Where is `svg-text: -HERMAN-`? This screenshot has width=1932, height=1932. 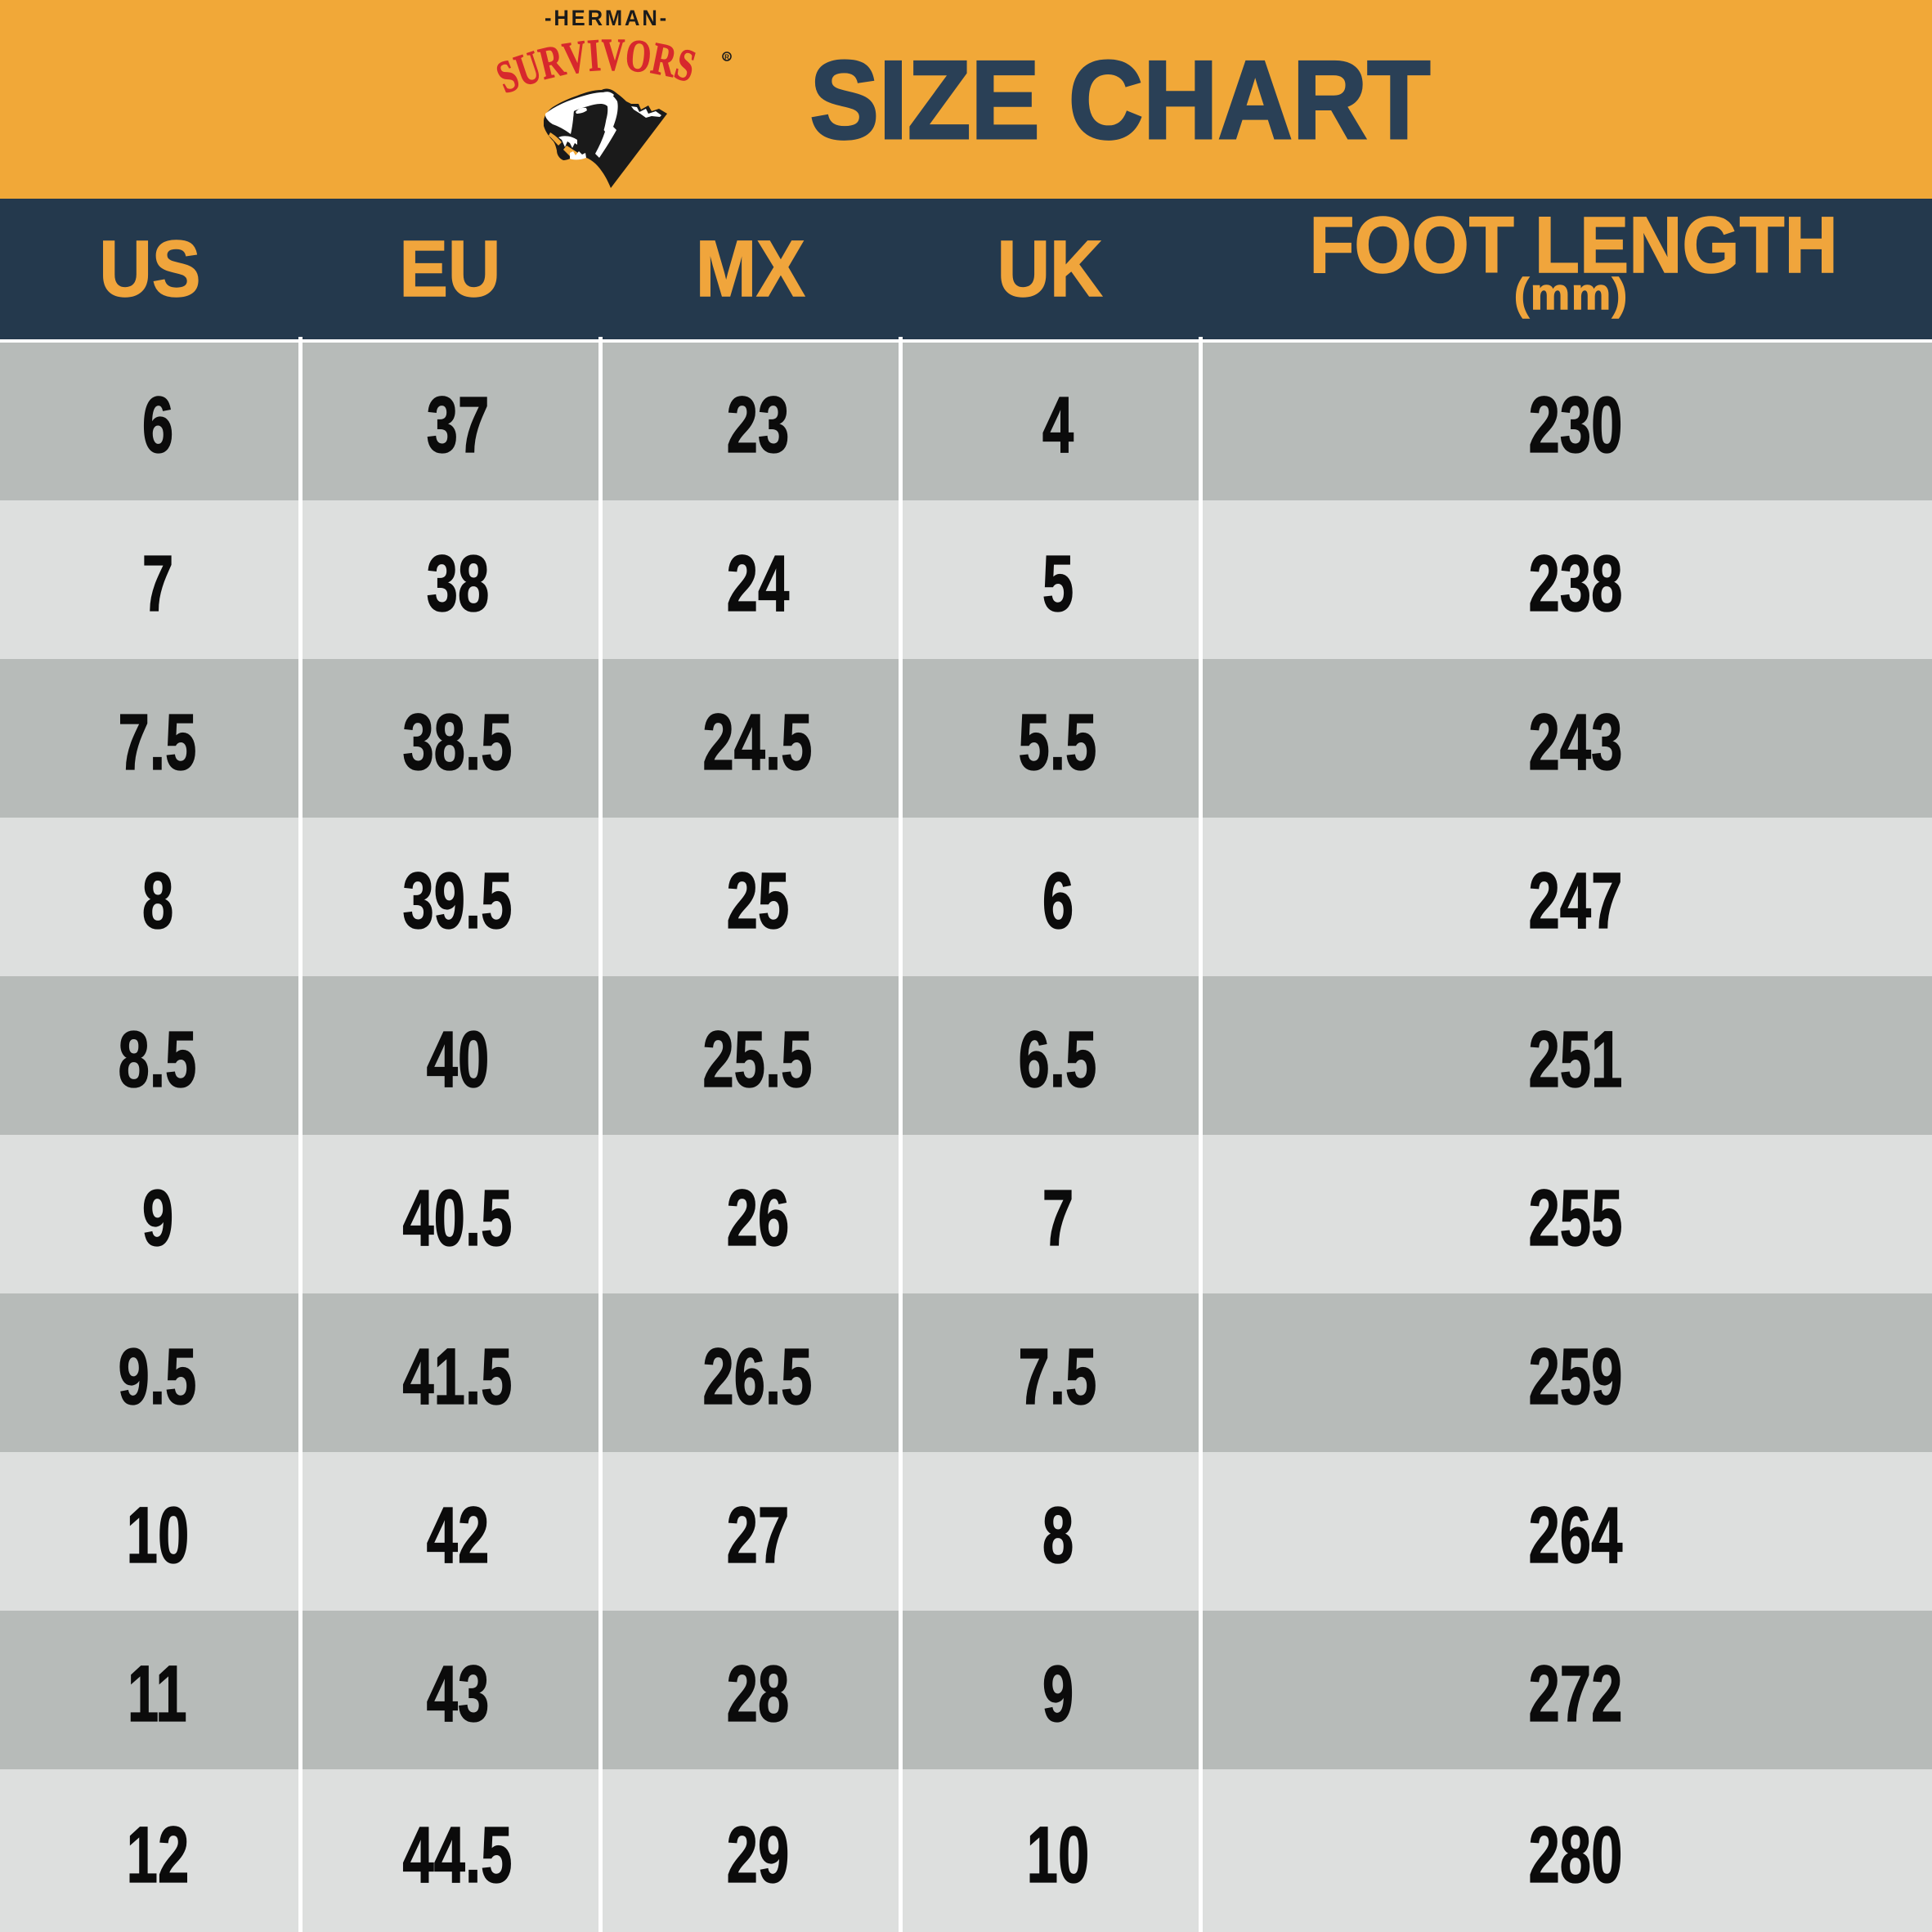
svg-text: -HERMAN- is located at coordinates (607, 18).